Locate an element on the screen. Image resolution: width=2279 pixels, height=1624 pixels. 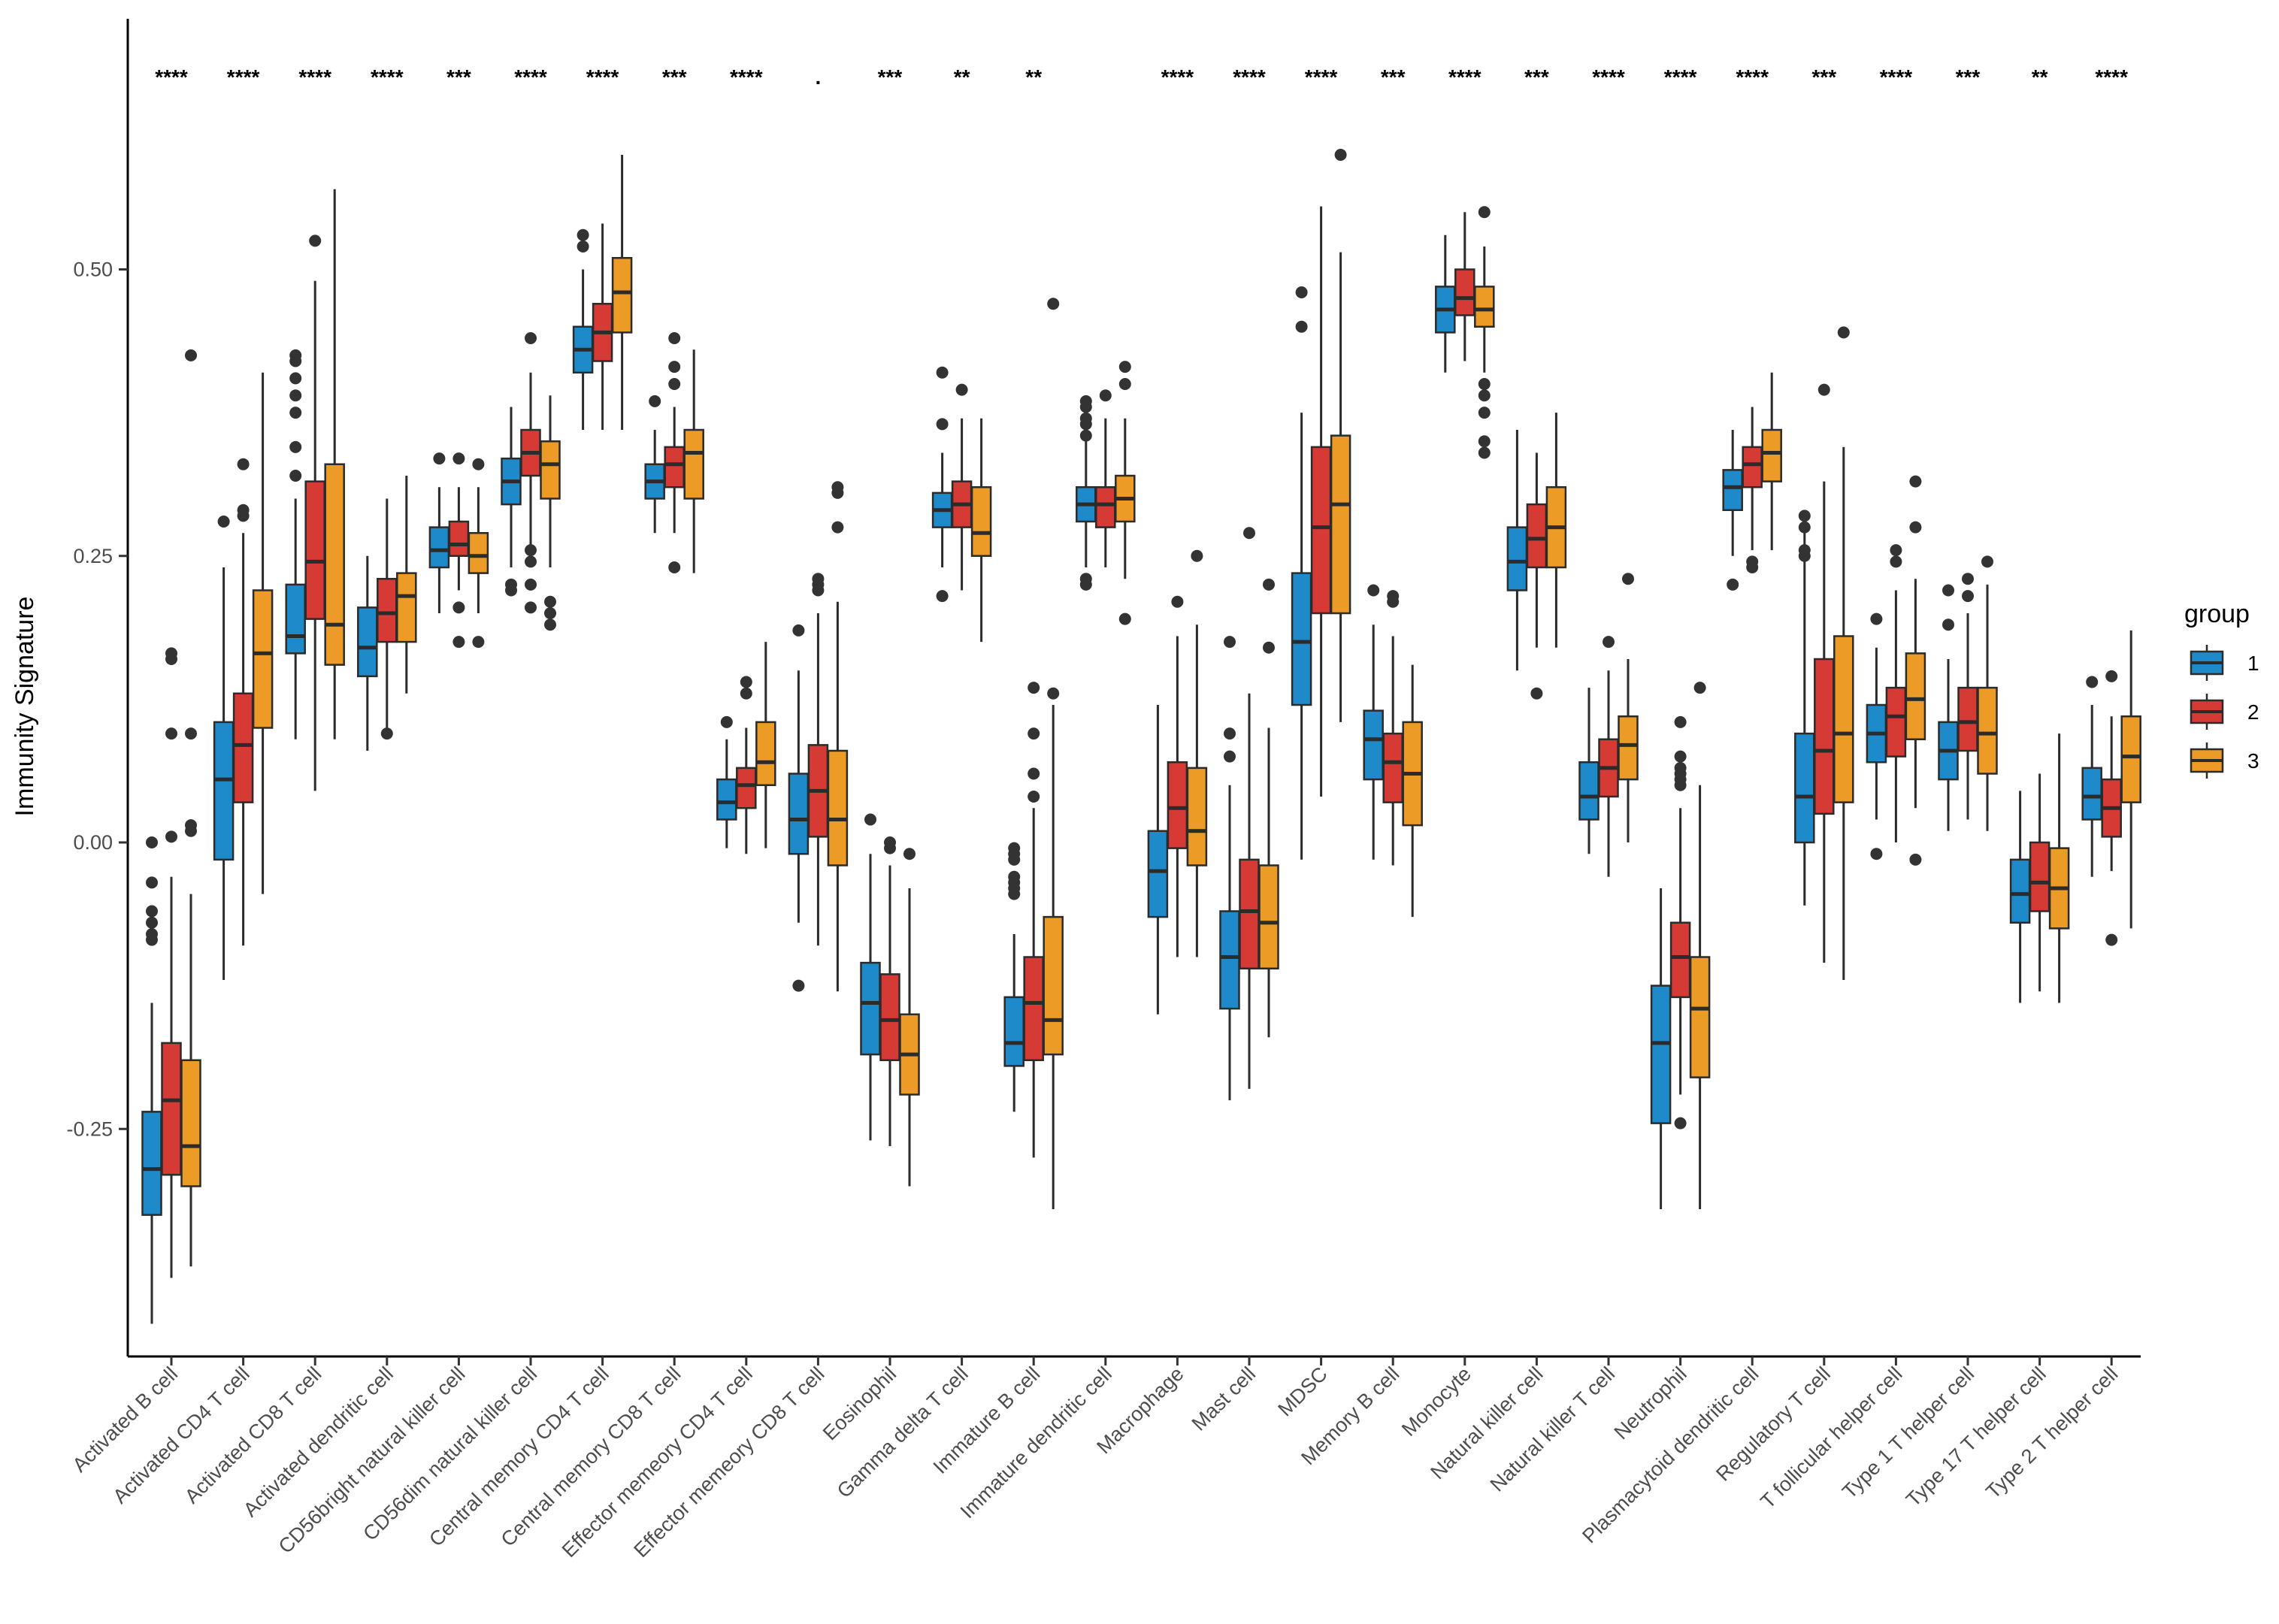
significance-label: ** is located at coordinates (962, 77).